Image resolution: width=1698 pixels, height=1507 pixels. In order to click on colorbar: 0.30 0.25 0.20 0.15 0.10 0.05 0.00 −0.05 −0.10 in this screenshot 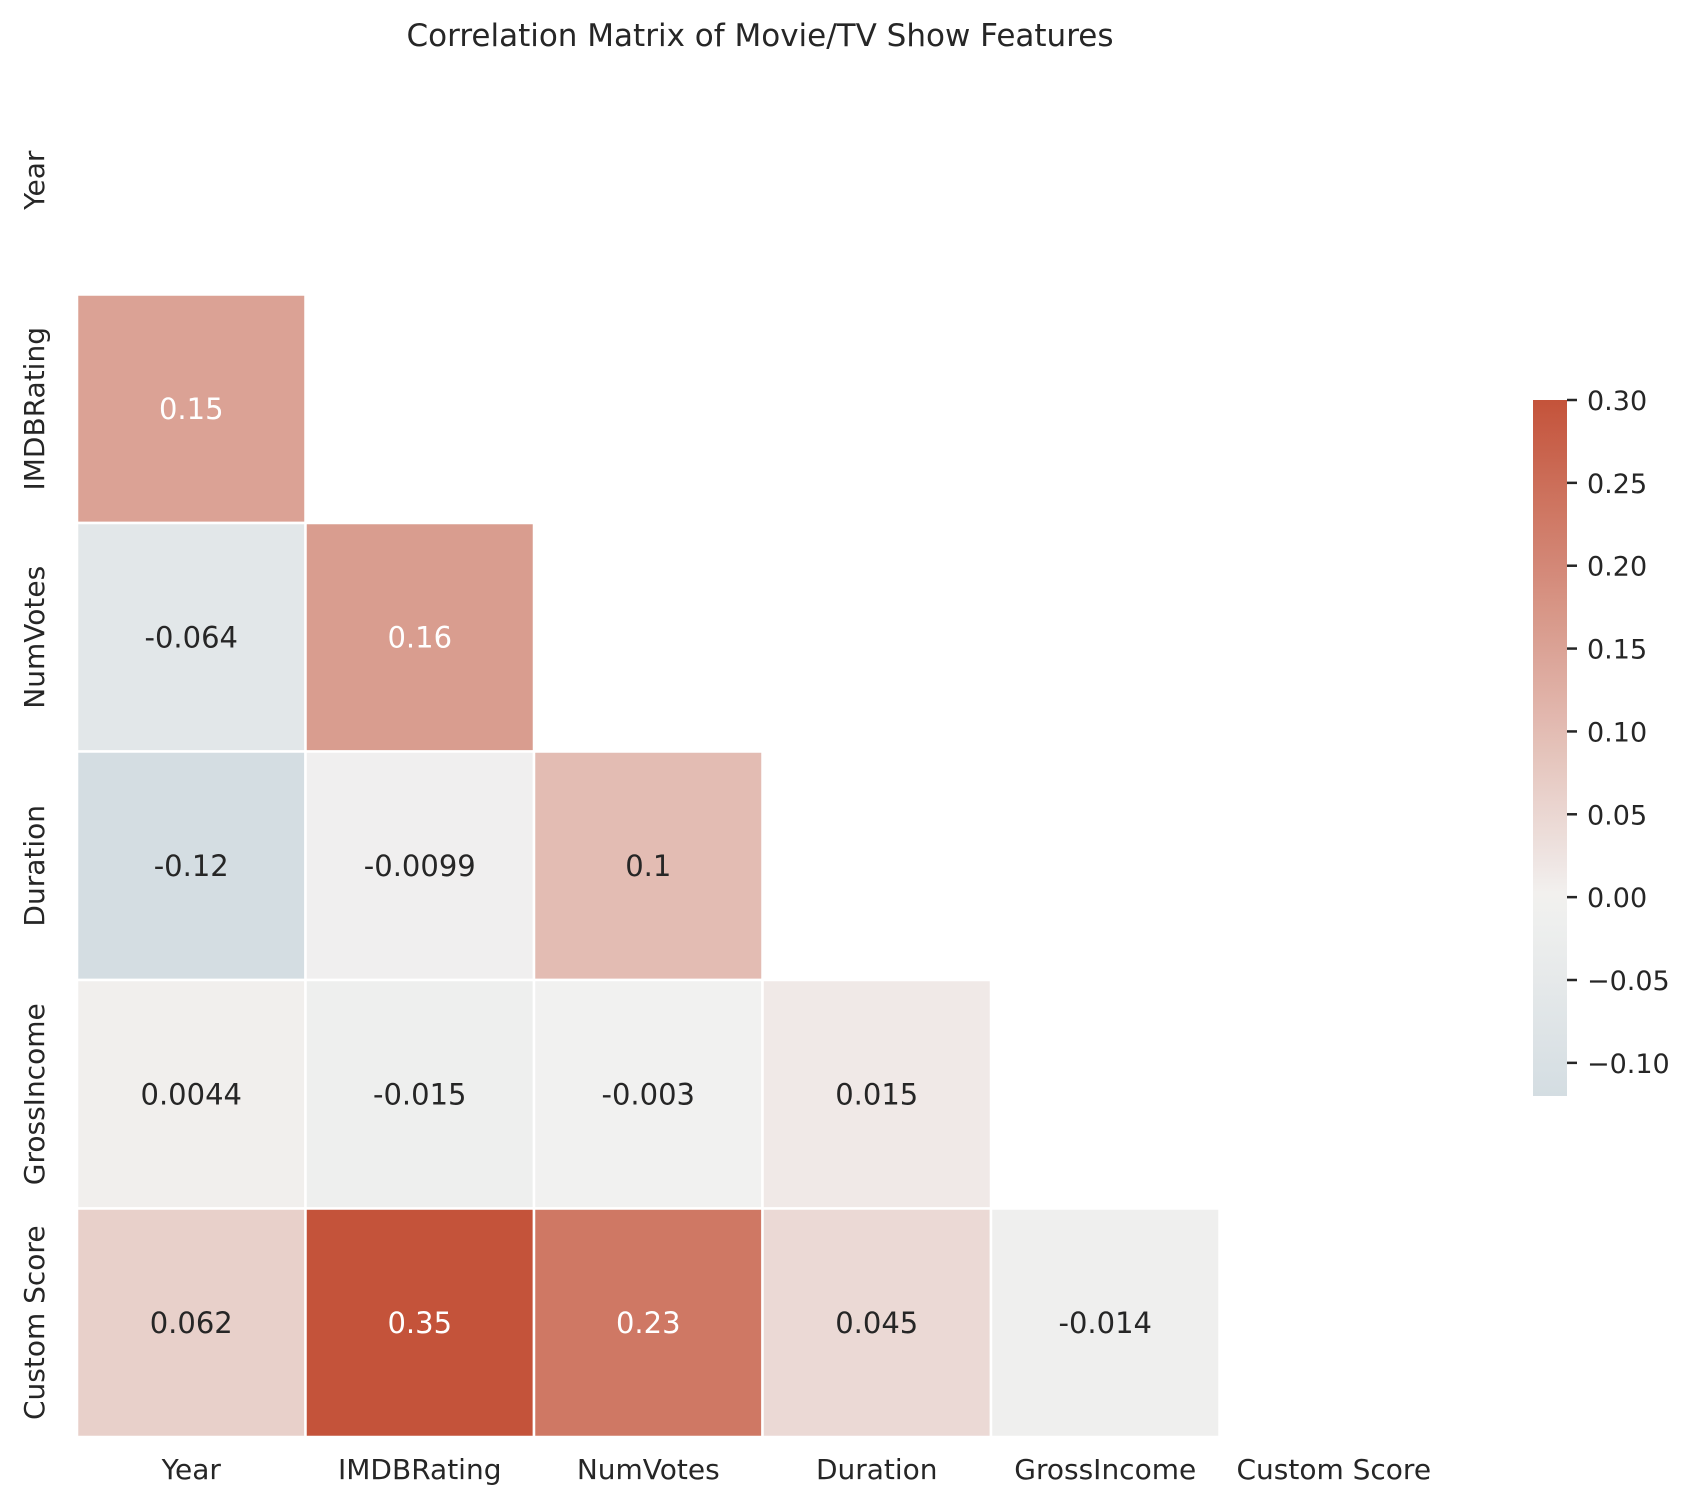, I will do `click(1601, 741)`.